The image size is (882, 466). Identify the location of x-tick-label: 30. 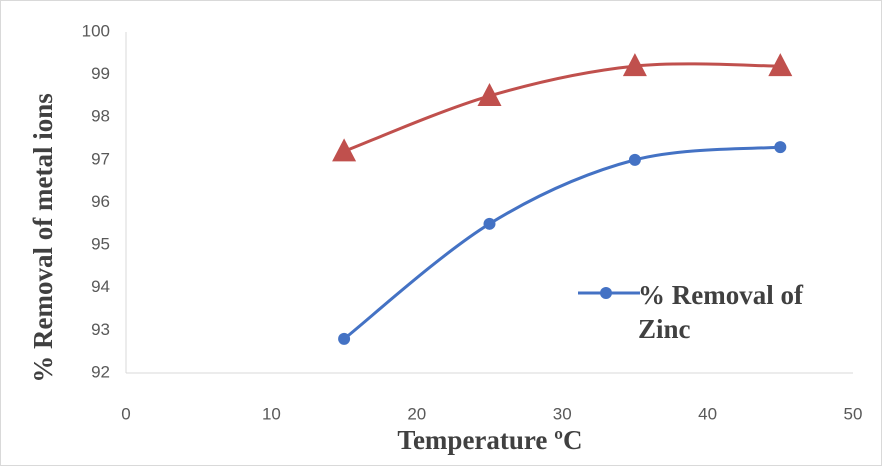
(562, 413).